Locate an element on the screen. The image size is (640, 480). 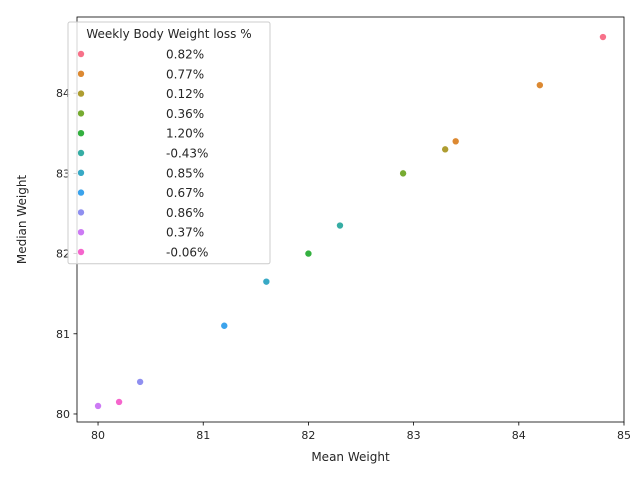
legend-label: 0.37% is located at coordinates (185, 233).